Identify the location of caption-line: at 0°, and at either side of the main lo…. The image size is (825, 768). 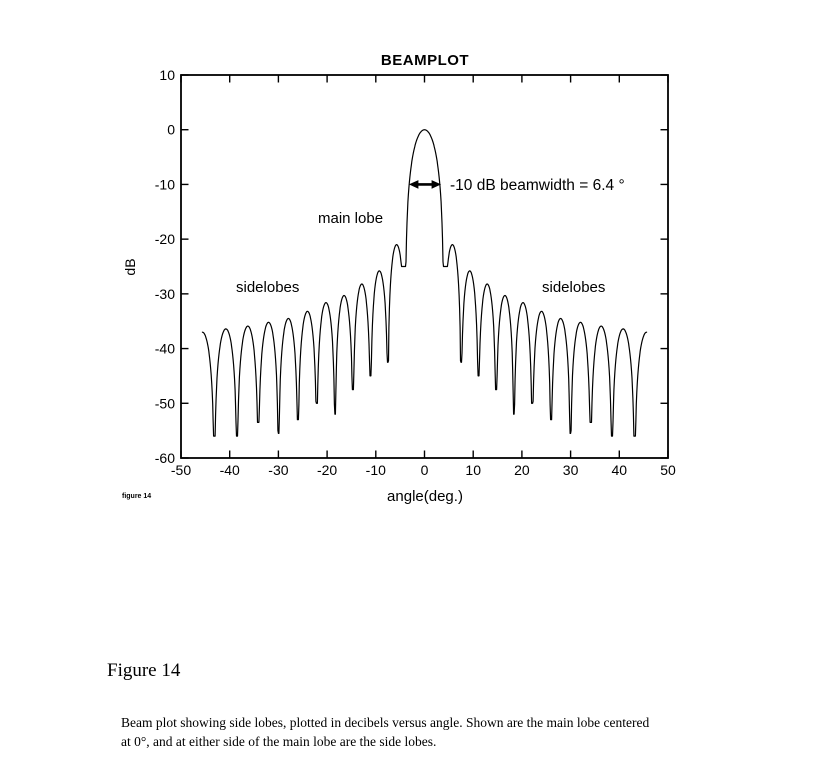
(279, 741).